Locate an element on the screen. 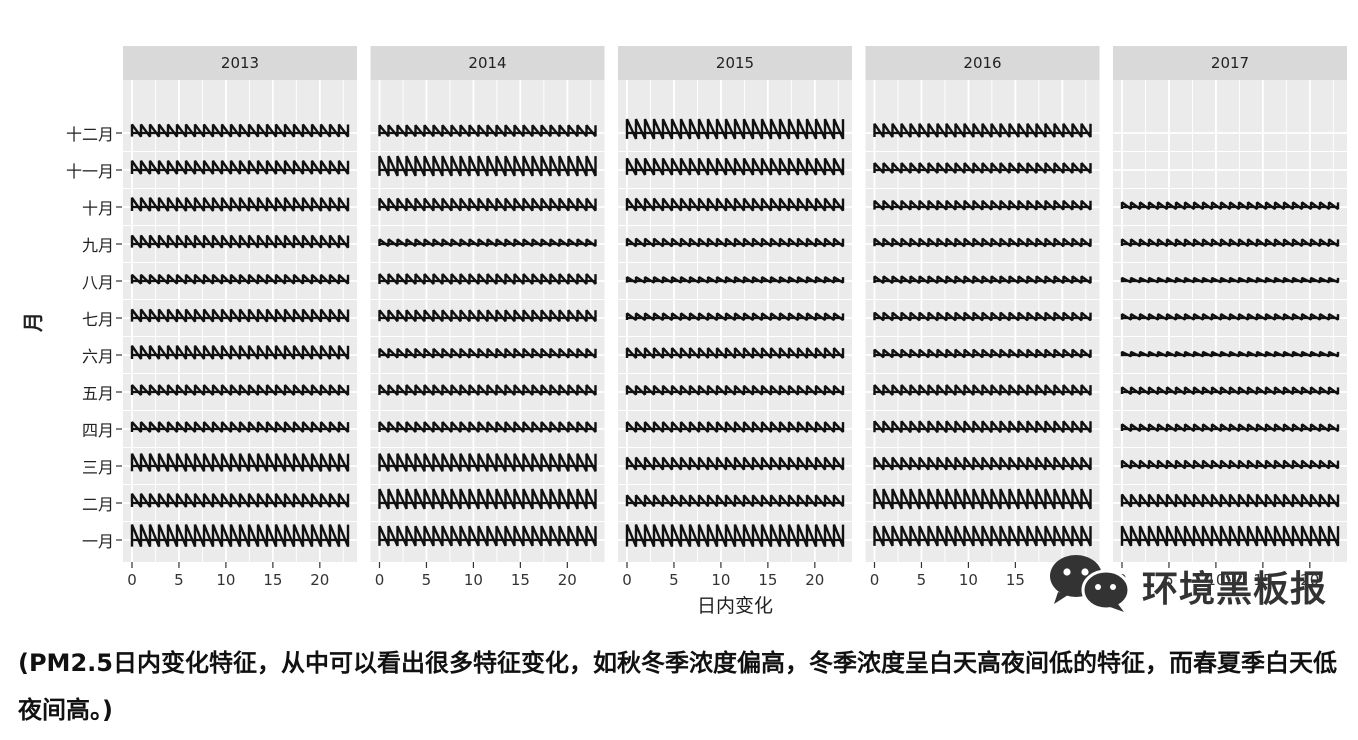  facet-strip-label: 2016 is located at coordinates (982, 63).